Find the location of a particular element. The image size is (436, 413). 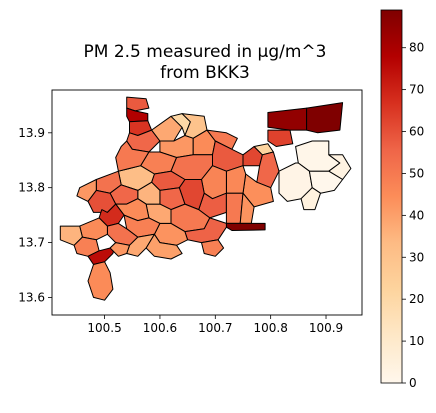

y-tick-label: 13.9 is located at coordinates (31, 133).